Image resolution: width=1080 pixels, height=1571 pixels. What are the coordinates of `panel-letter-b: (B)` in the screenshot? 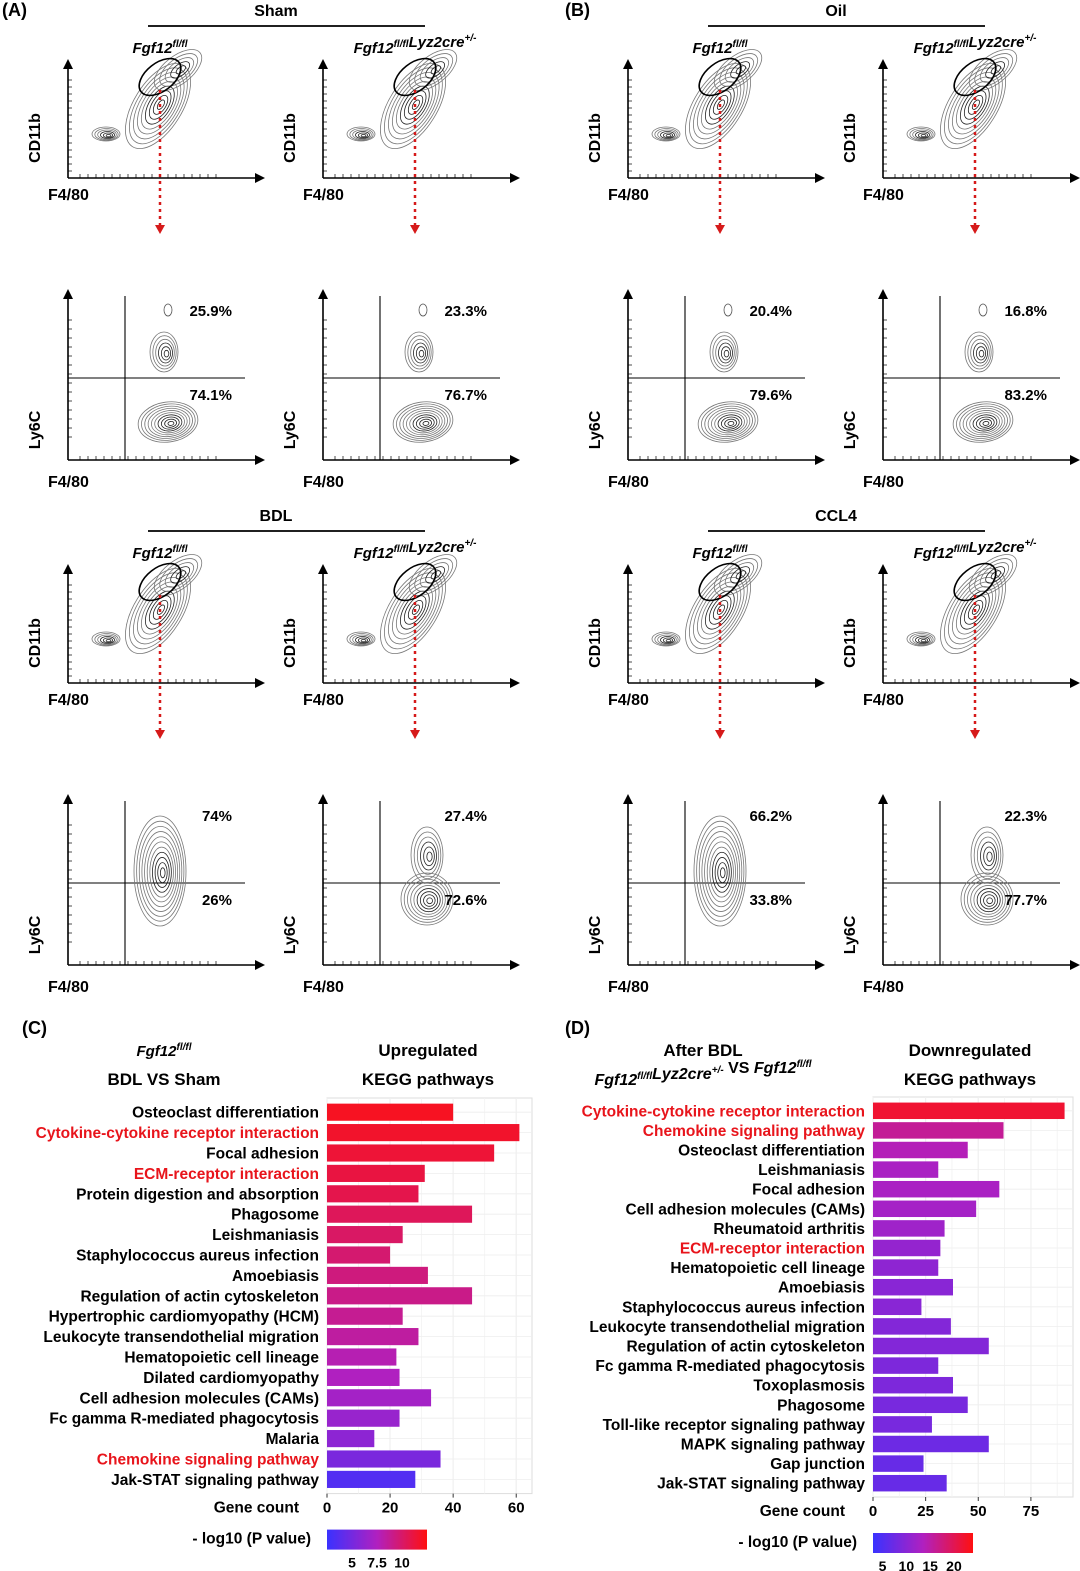 It's located at (577, 10).